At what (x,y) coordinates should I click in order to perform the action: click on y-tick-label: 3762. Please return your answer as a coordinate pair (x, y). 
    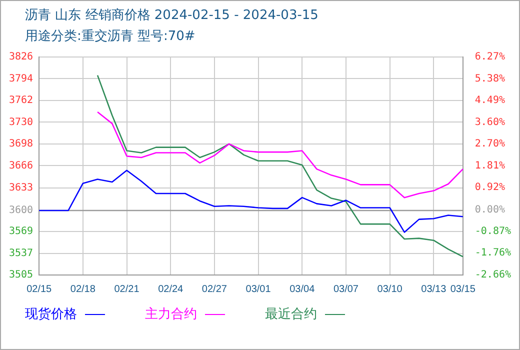
    Looking at the image, I should click on (21, 100).